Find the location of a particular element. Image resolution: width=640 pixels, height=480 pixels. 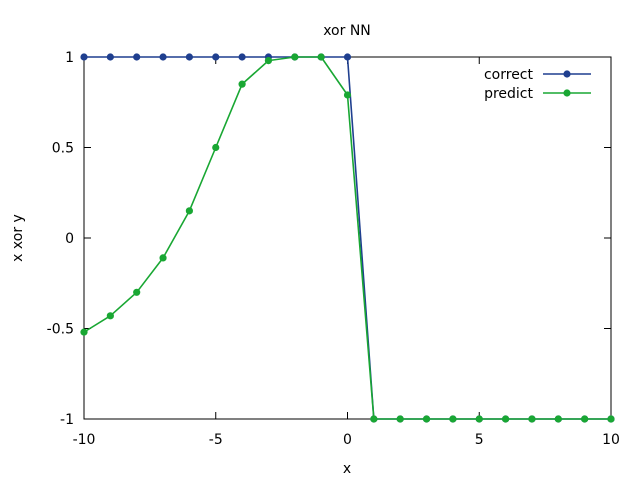

x-tick-label: 0 is located at coordinates (347, 440).